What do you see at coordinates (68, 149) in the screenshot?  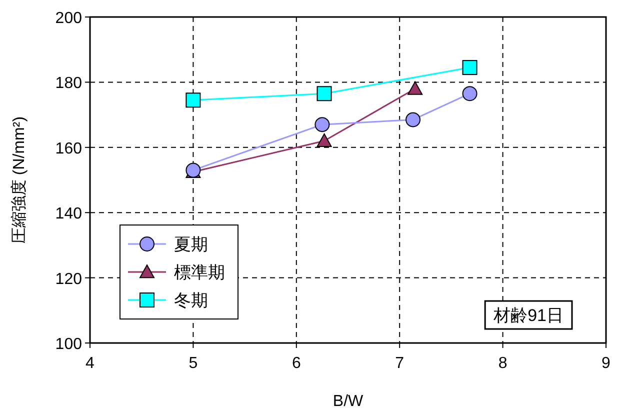 I see `y-tick-label: 160` at bounding box center [68, 149].